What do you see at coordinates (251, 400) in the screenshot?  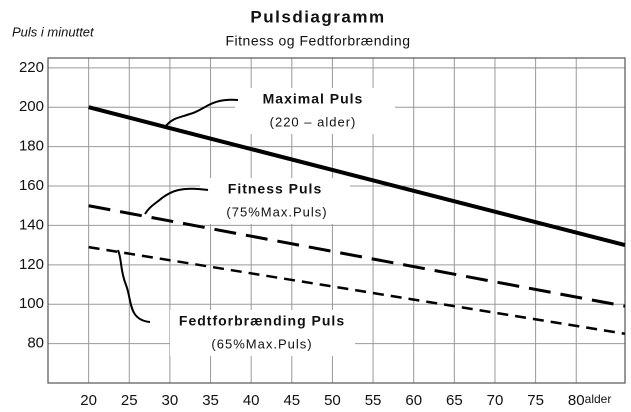 I see `x-tick-label: 40` at bounding box center [251, 400].